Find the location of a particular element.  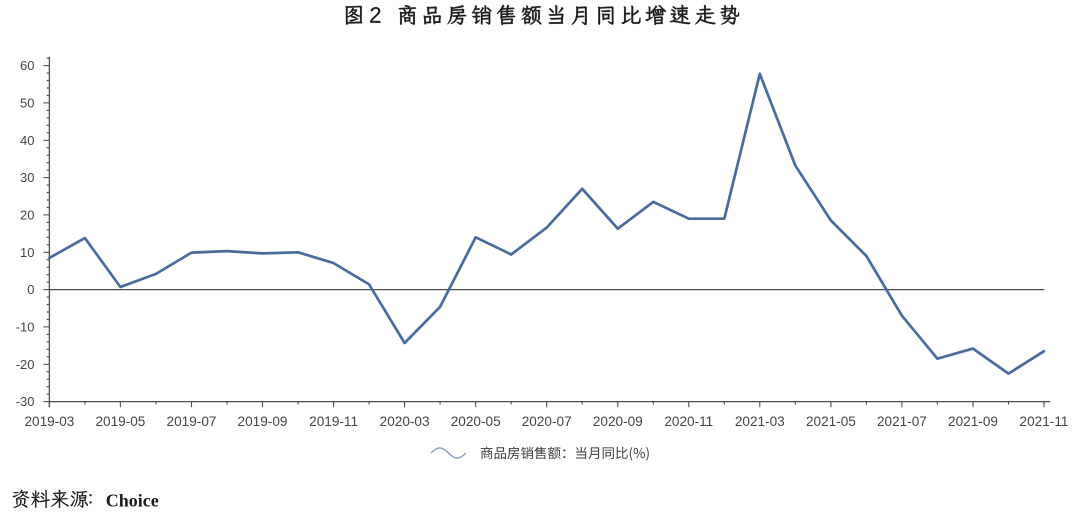

svg-text: 40 is located at coordinates (27, 140).